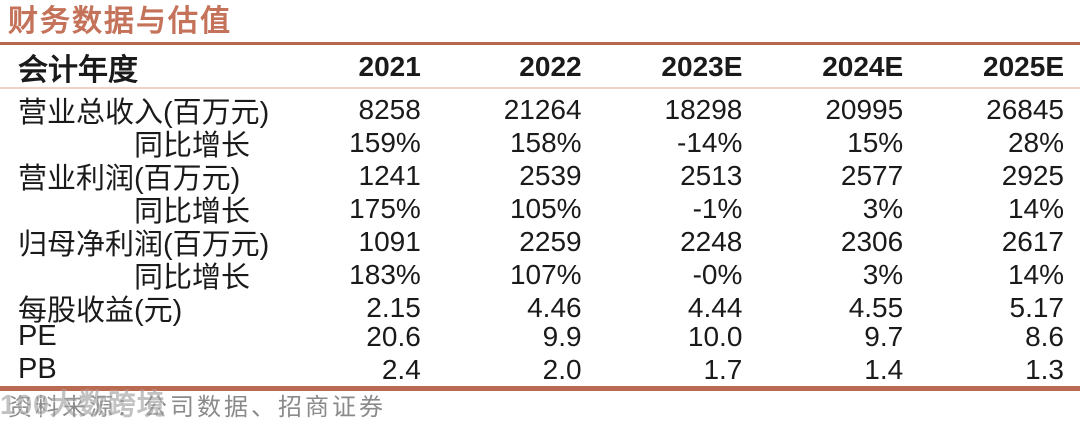 Image resolution: width=1080 pixels, height=423 pixels. What do you see at coordinates (723, 369) in the screenshot?
I see `cell-value: 1.7` at bounding box center [723, 369].